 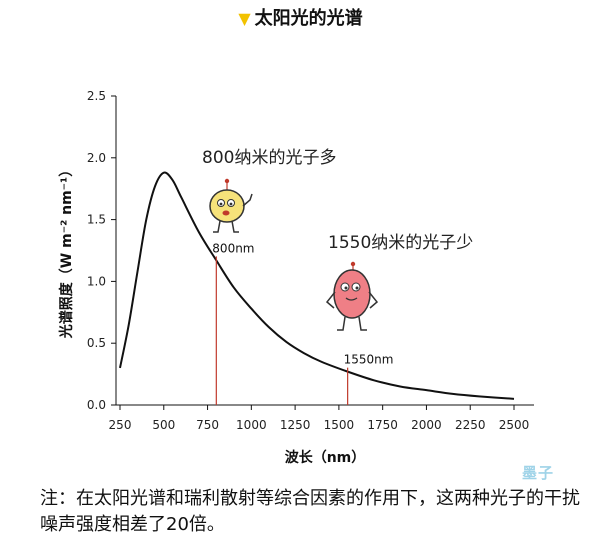 What do you see at coordinates (382, 425) in the screenshot?
I see `x-tick-label: 1750` at bounding box center [382, 425].